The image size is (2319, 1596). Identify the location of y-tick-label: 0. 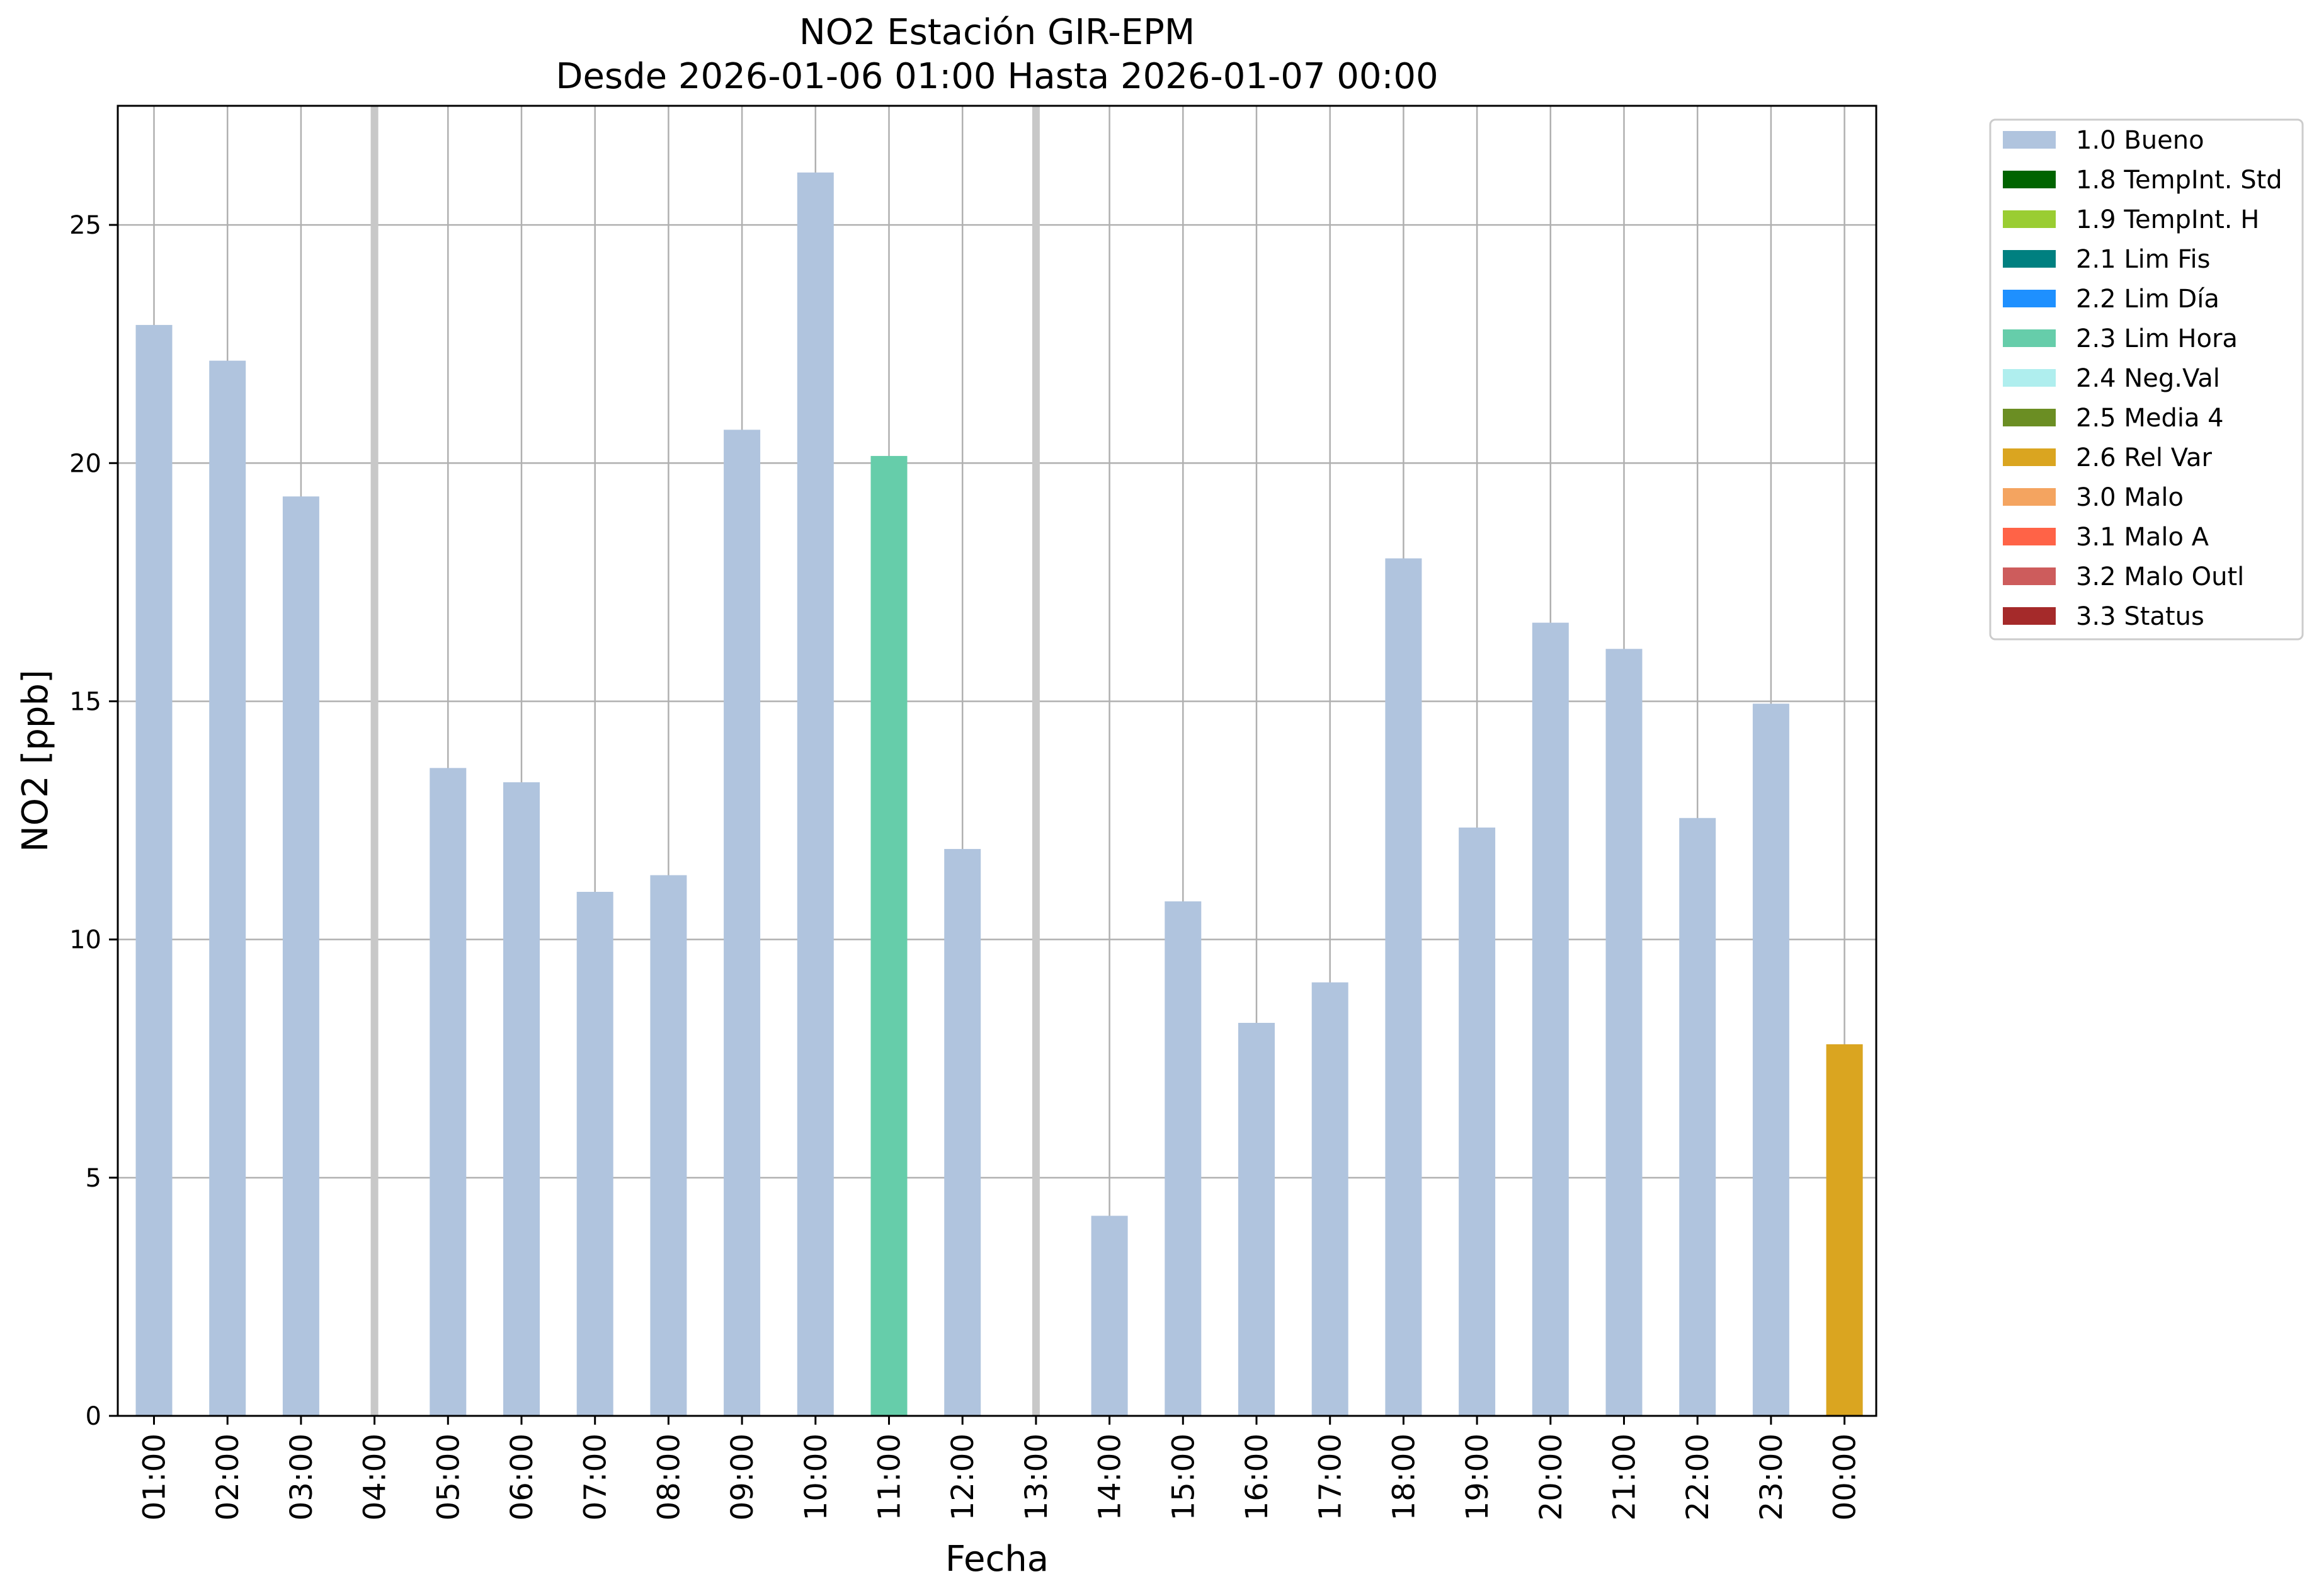
(93, 1416).